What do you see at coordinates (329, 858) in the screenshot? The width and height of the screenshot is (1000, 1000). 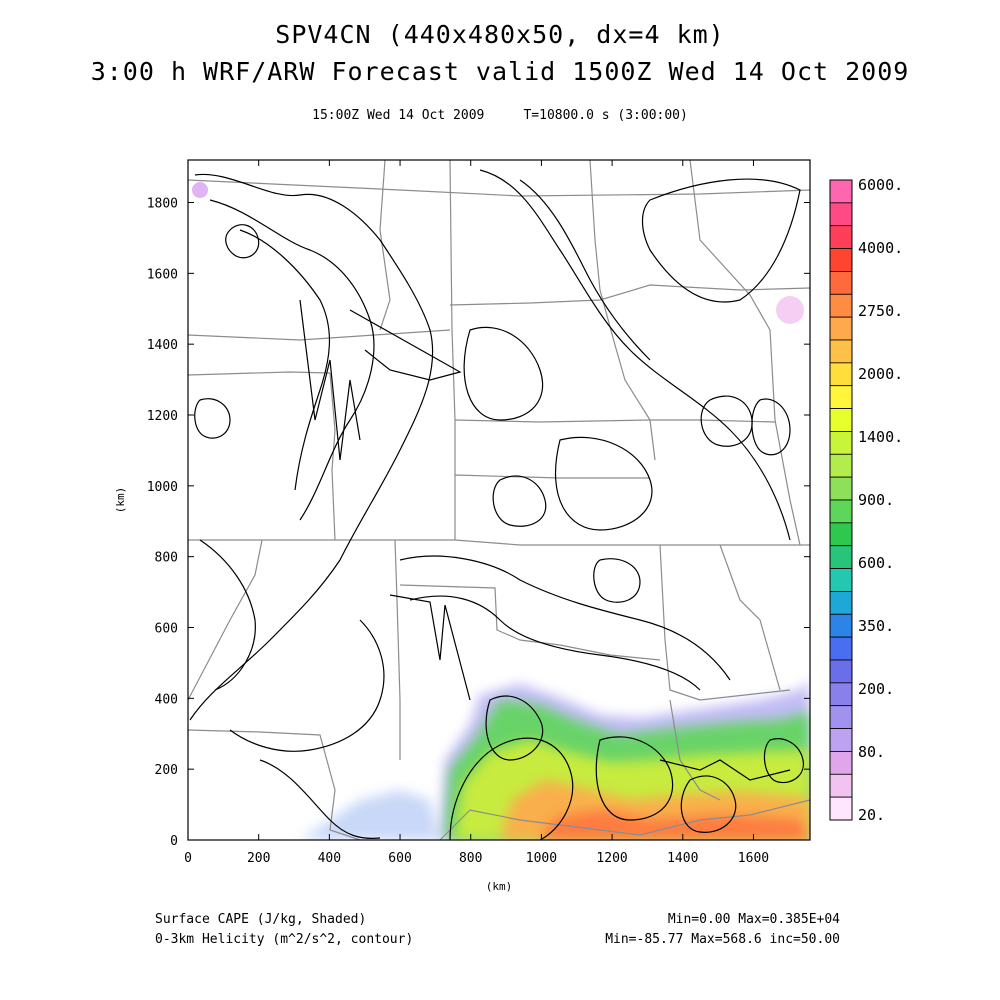 I see `x-tick-label: 400` at bounding box center [329, 858].